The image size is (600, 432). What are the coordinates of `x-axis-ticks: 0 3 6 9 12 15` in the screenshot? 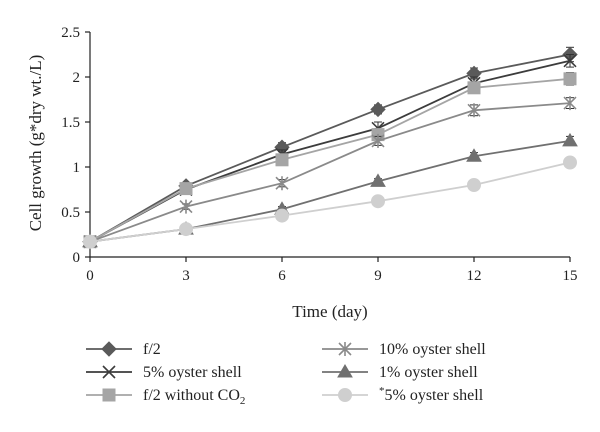 It's located at (332, 270).